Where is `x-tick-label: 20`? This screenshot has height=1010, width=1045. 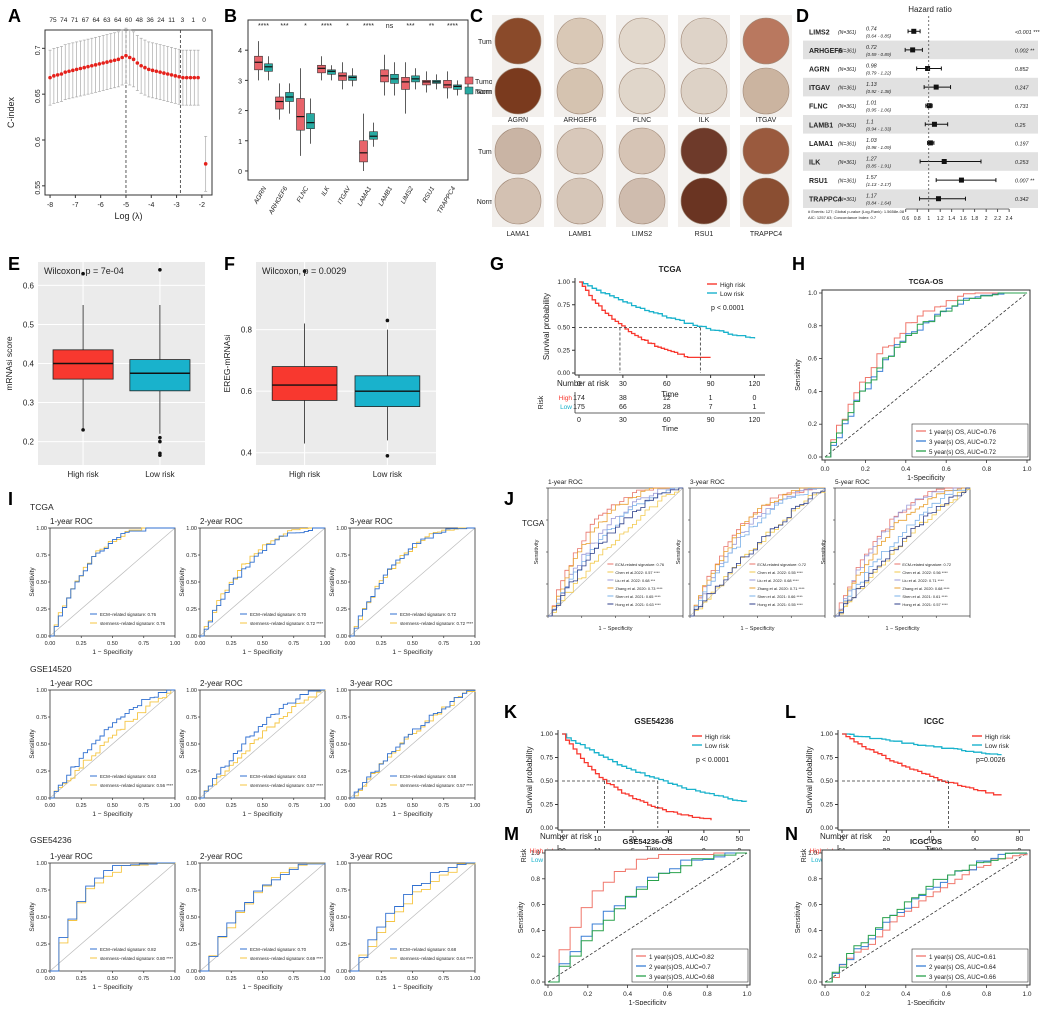 x-tick-label: 20 is located at coordinates (886, 839).